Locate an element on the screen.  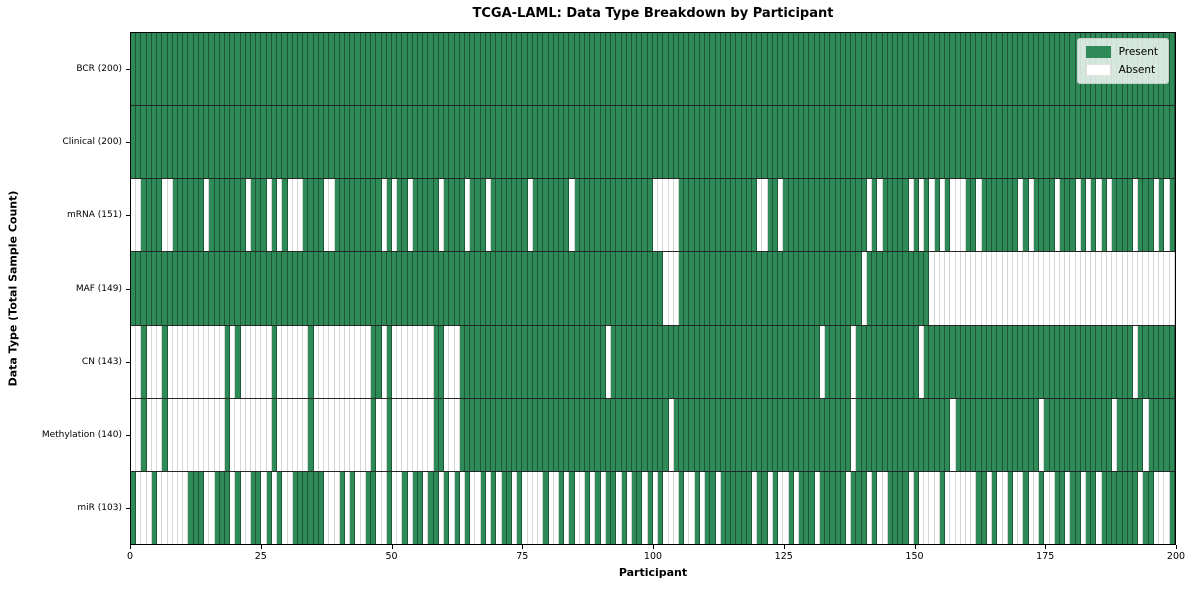
x-tick-mark is located at coordinates (392, 547).